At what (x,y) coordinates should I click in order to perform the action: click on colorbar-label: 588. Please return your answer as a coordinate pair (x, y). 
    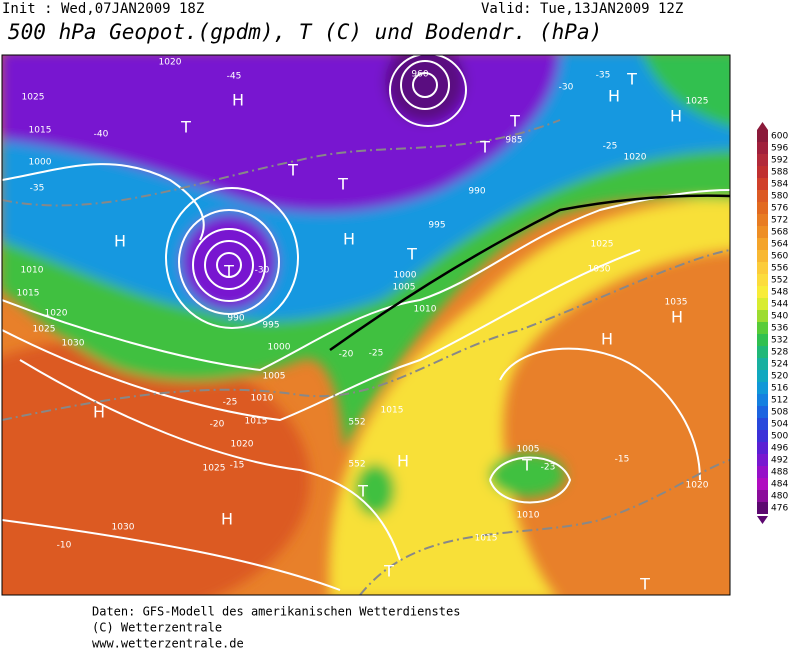
    Looking at the image, I should click on (779, 173).